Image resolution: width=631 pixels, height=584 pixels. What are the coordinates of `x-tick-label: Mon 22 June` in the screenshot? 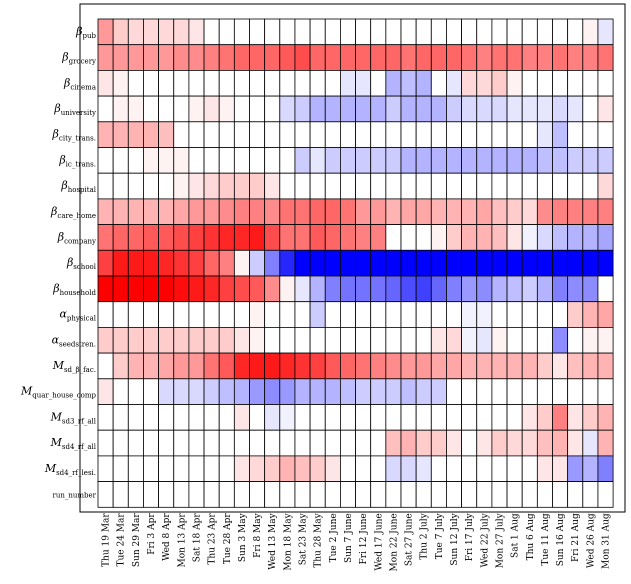 It's located at (394, 542).